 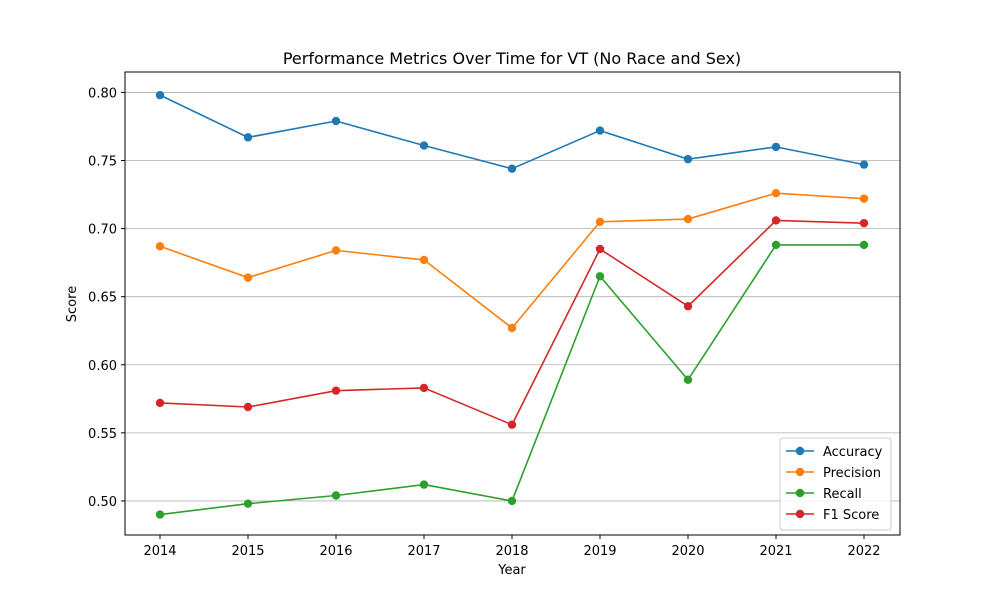 I want to click on y-tick-label: 0.55, so click(x=102, y=434).